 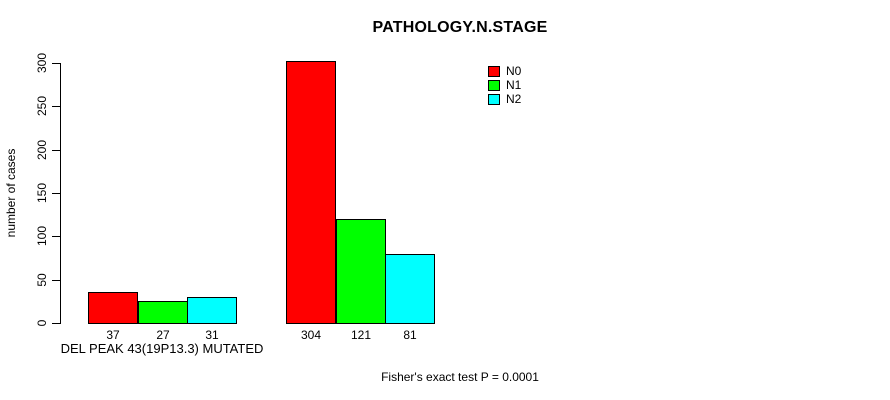 What do you see at coordinates (42, 193) in the screenshot?
I see `y-axis-tick-label: 150` at bounding box center [42, 193].